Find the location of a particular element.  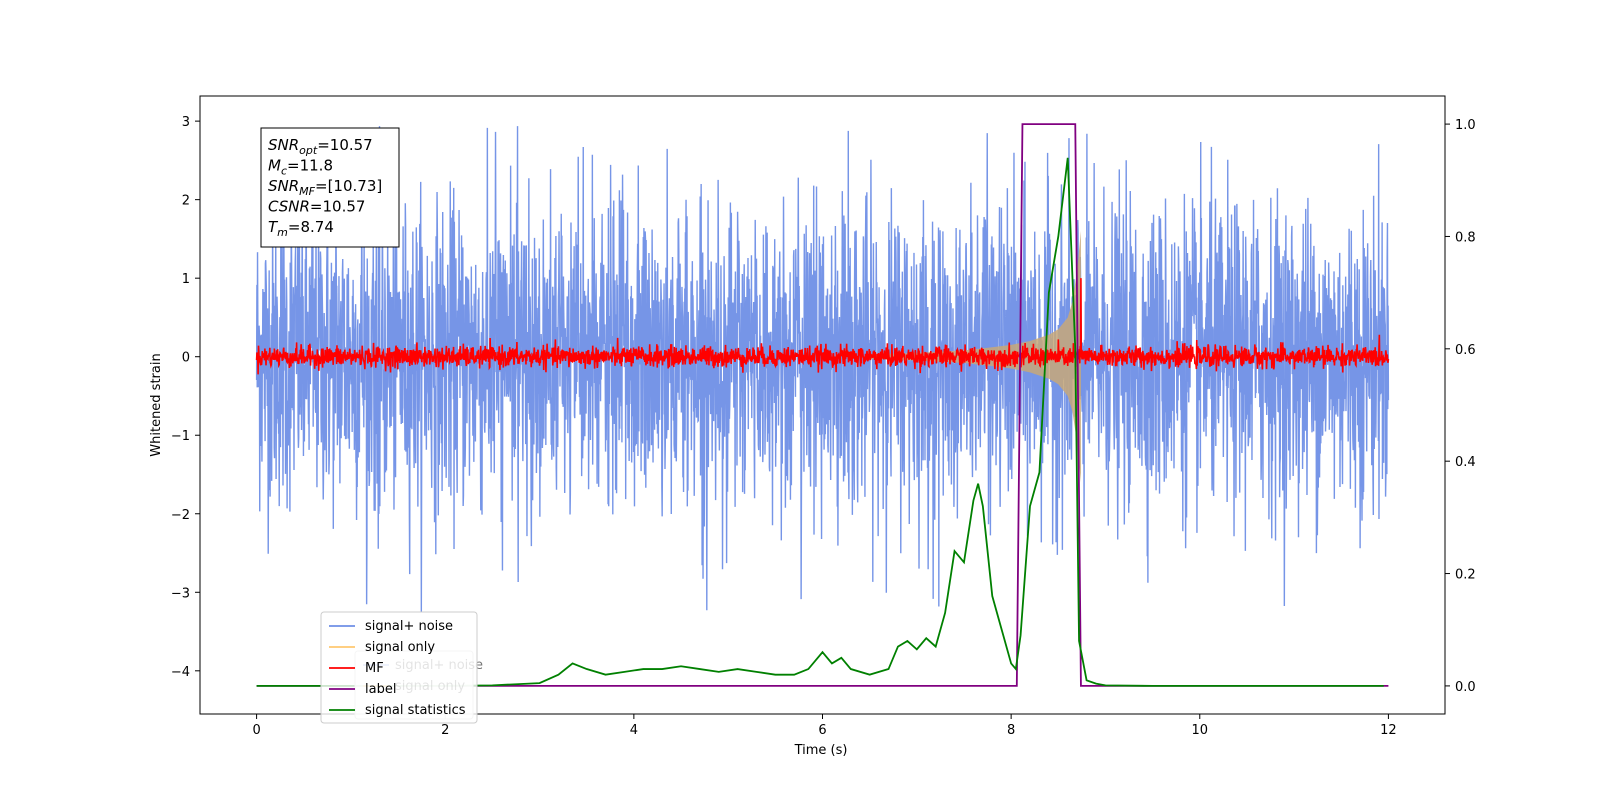

x-tick-label: 10 is located at coordinates (1199, 730).